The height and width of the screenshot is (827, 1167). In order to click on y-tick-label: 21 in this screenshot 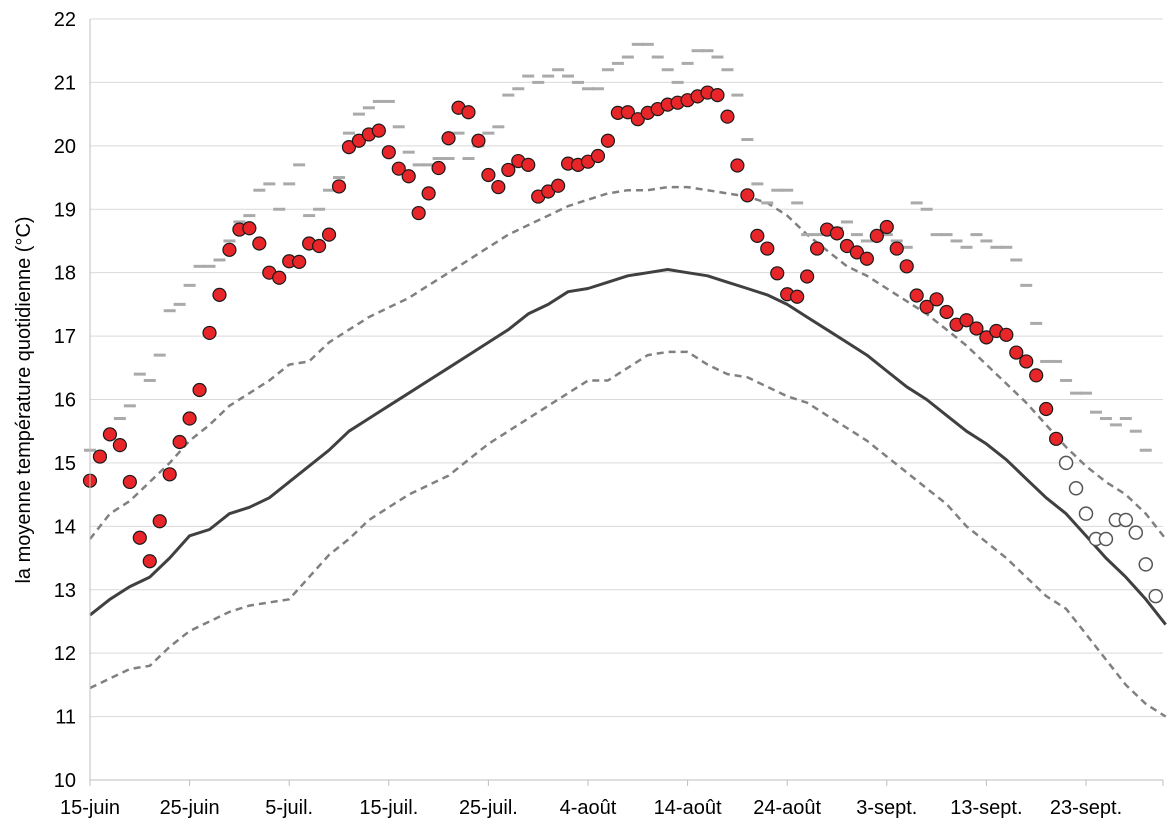, I will do `click(65, 83)`.